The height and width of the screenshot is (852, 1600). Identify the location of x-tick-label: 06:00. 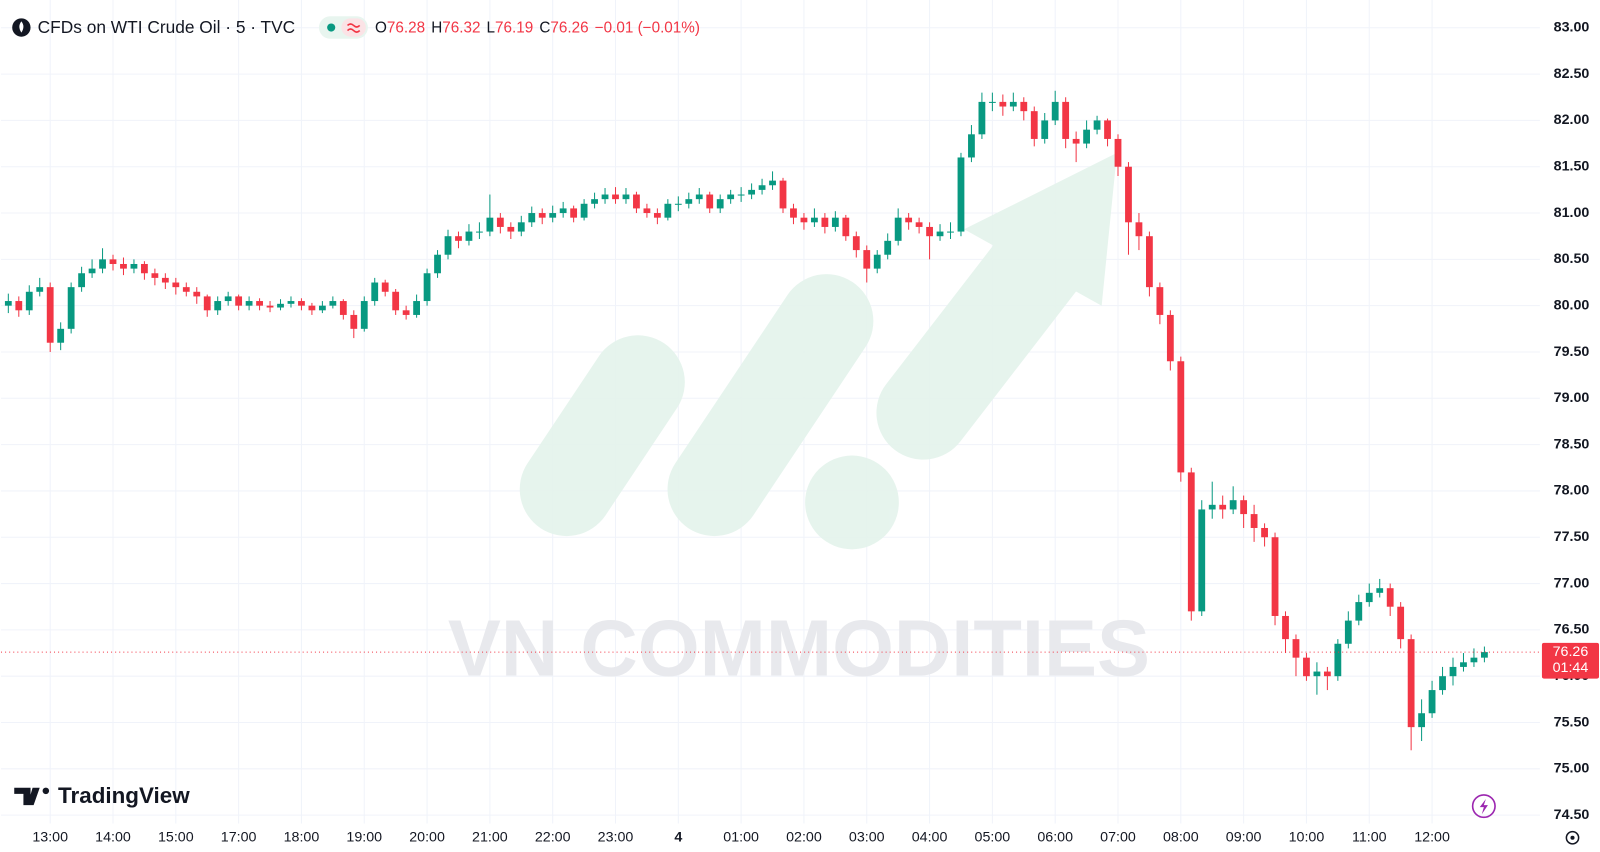
(1055, 837).